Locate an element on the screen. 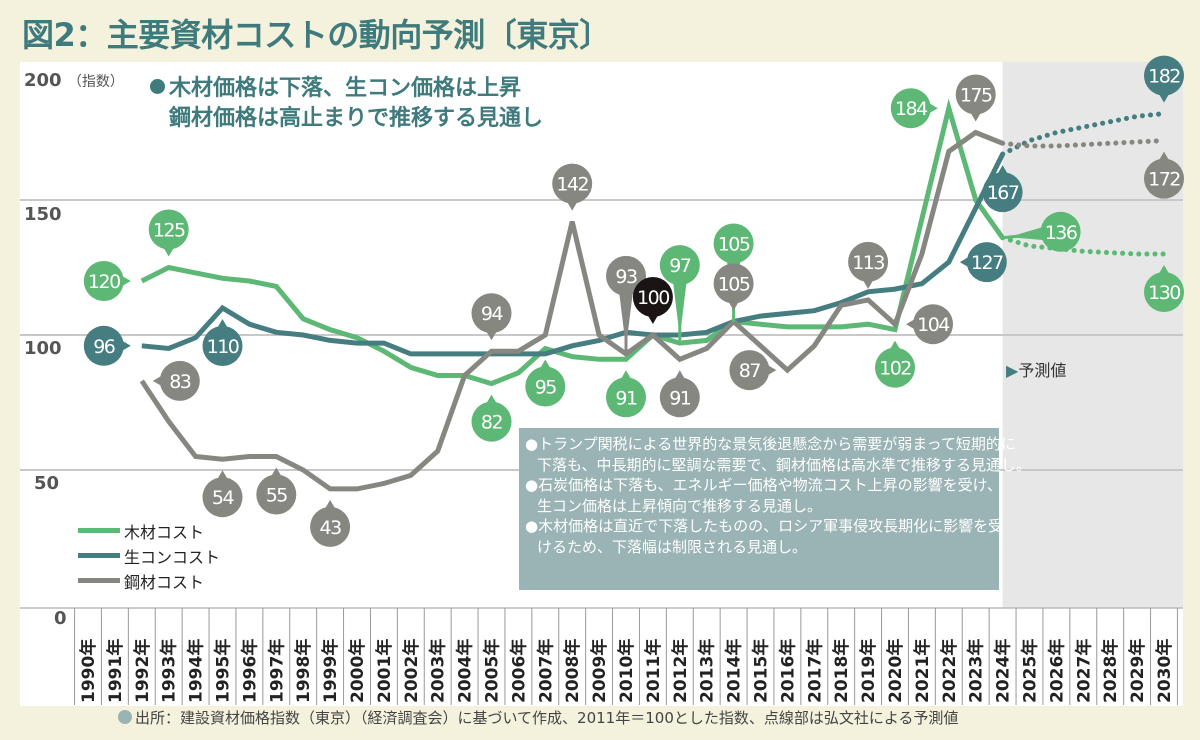  x-tick-label: 2019年 is located at coordinates (868, 671).